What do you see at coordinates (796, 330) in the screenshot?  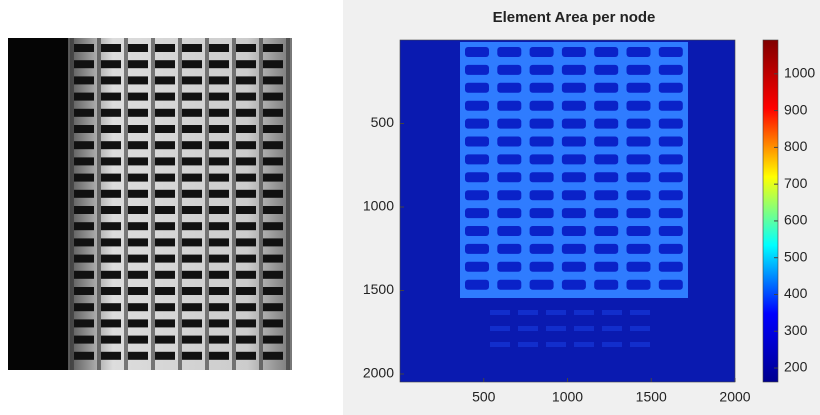 I see `colorbar-tick-label: 300` at bounding box center [796, 330].